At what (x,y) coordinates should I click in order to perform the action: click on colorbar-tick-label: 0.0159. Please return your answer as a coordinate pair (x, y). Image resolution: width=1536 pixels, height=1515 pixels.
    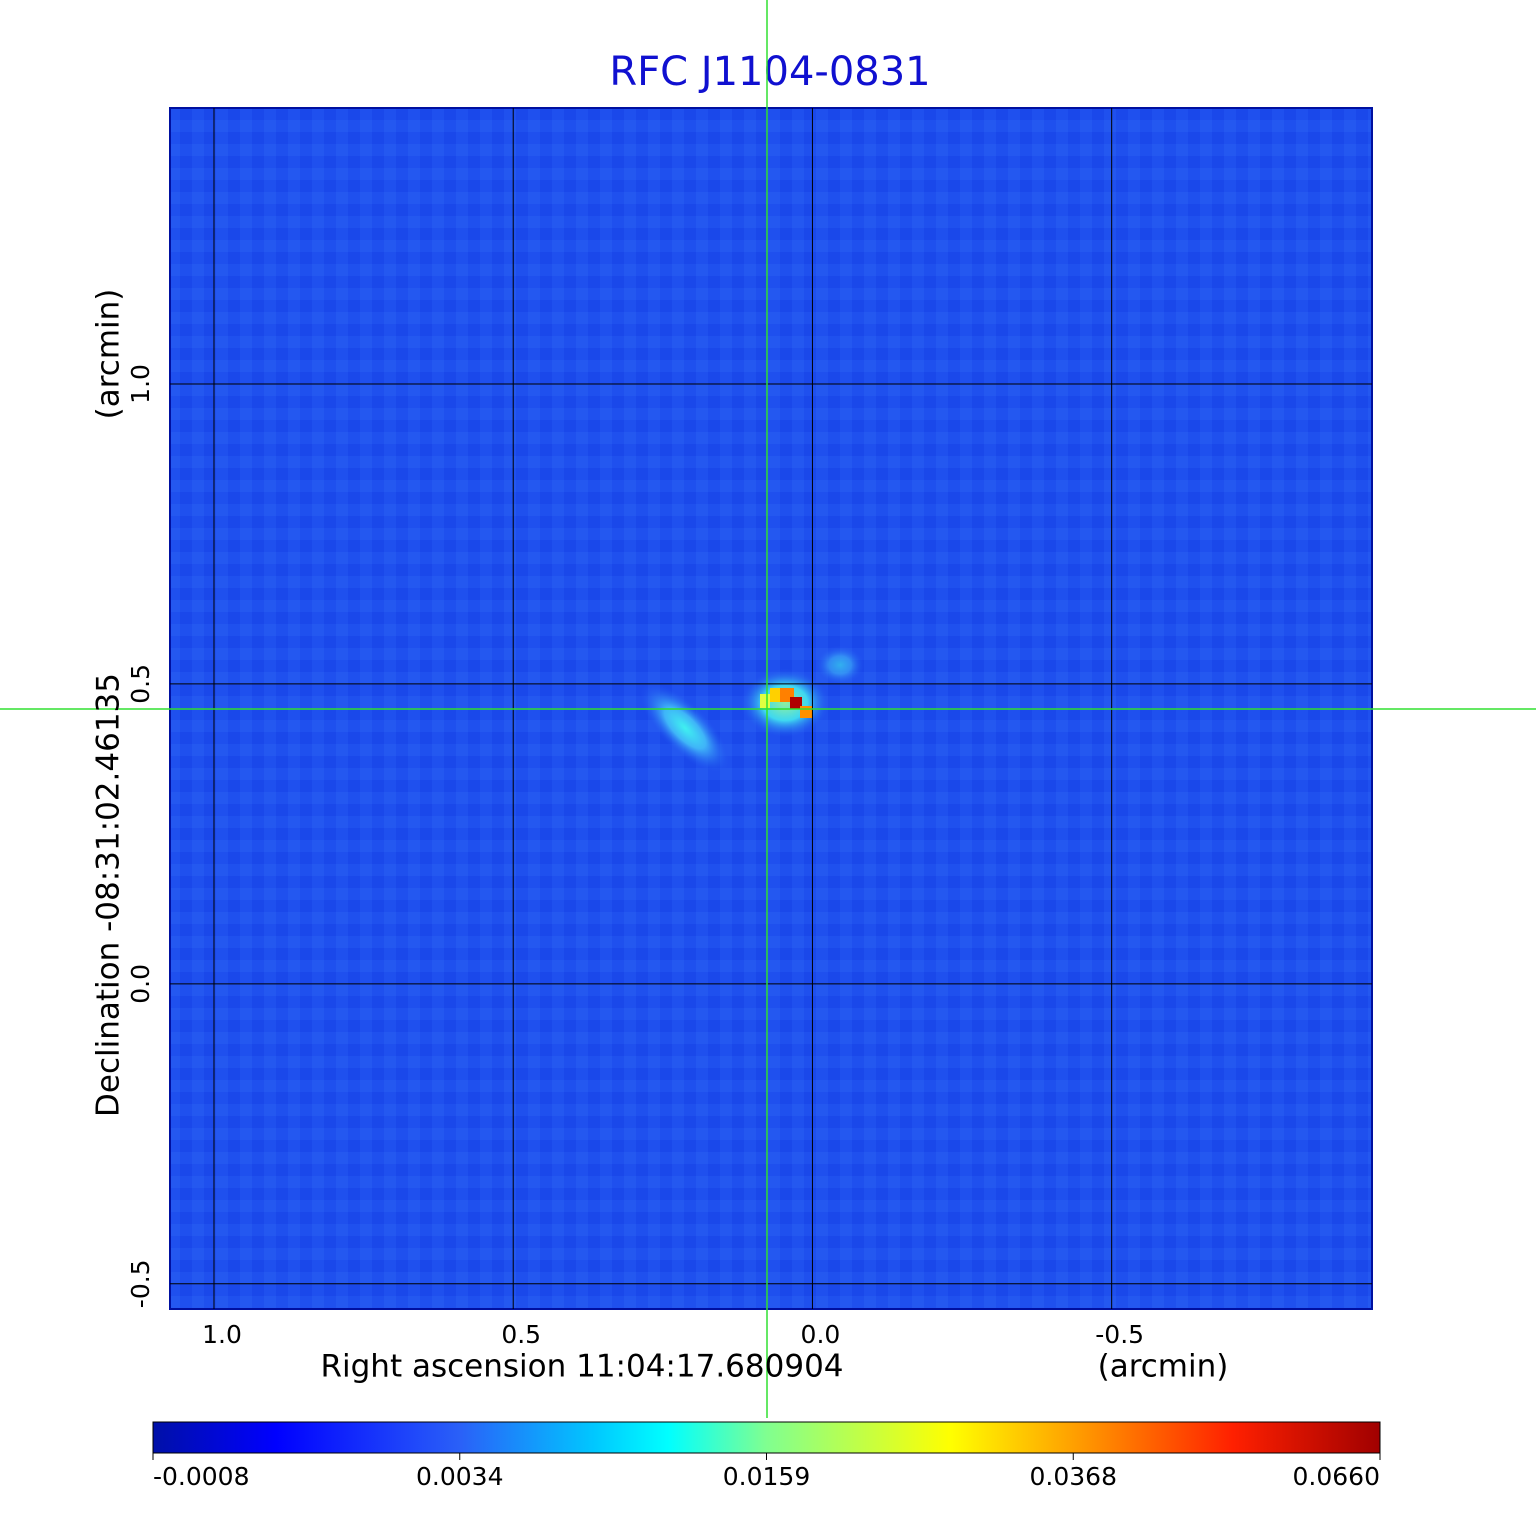
    Looking at the image, I should click on (766, 1476).